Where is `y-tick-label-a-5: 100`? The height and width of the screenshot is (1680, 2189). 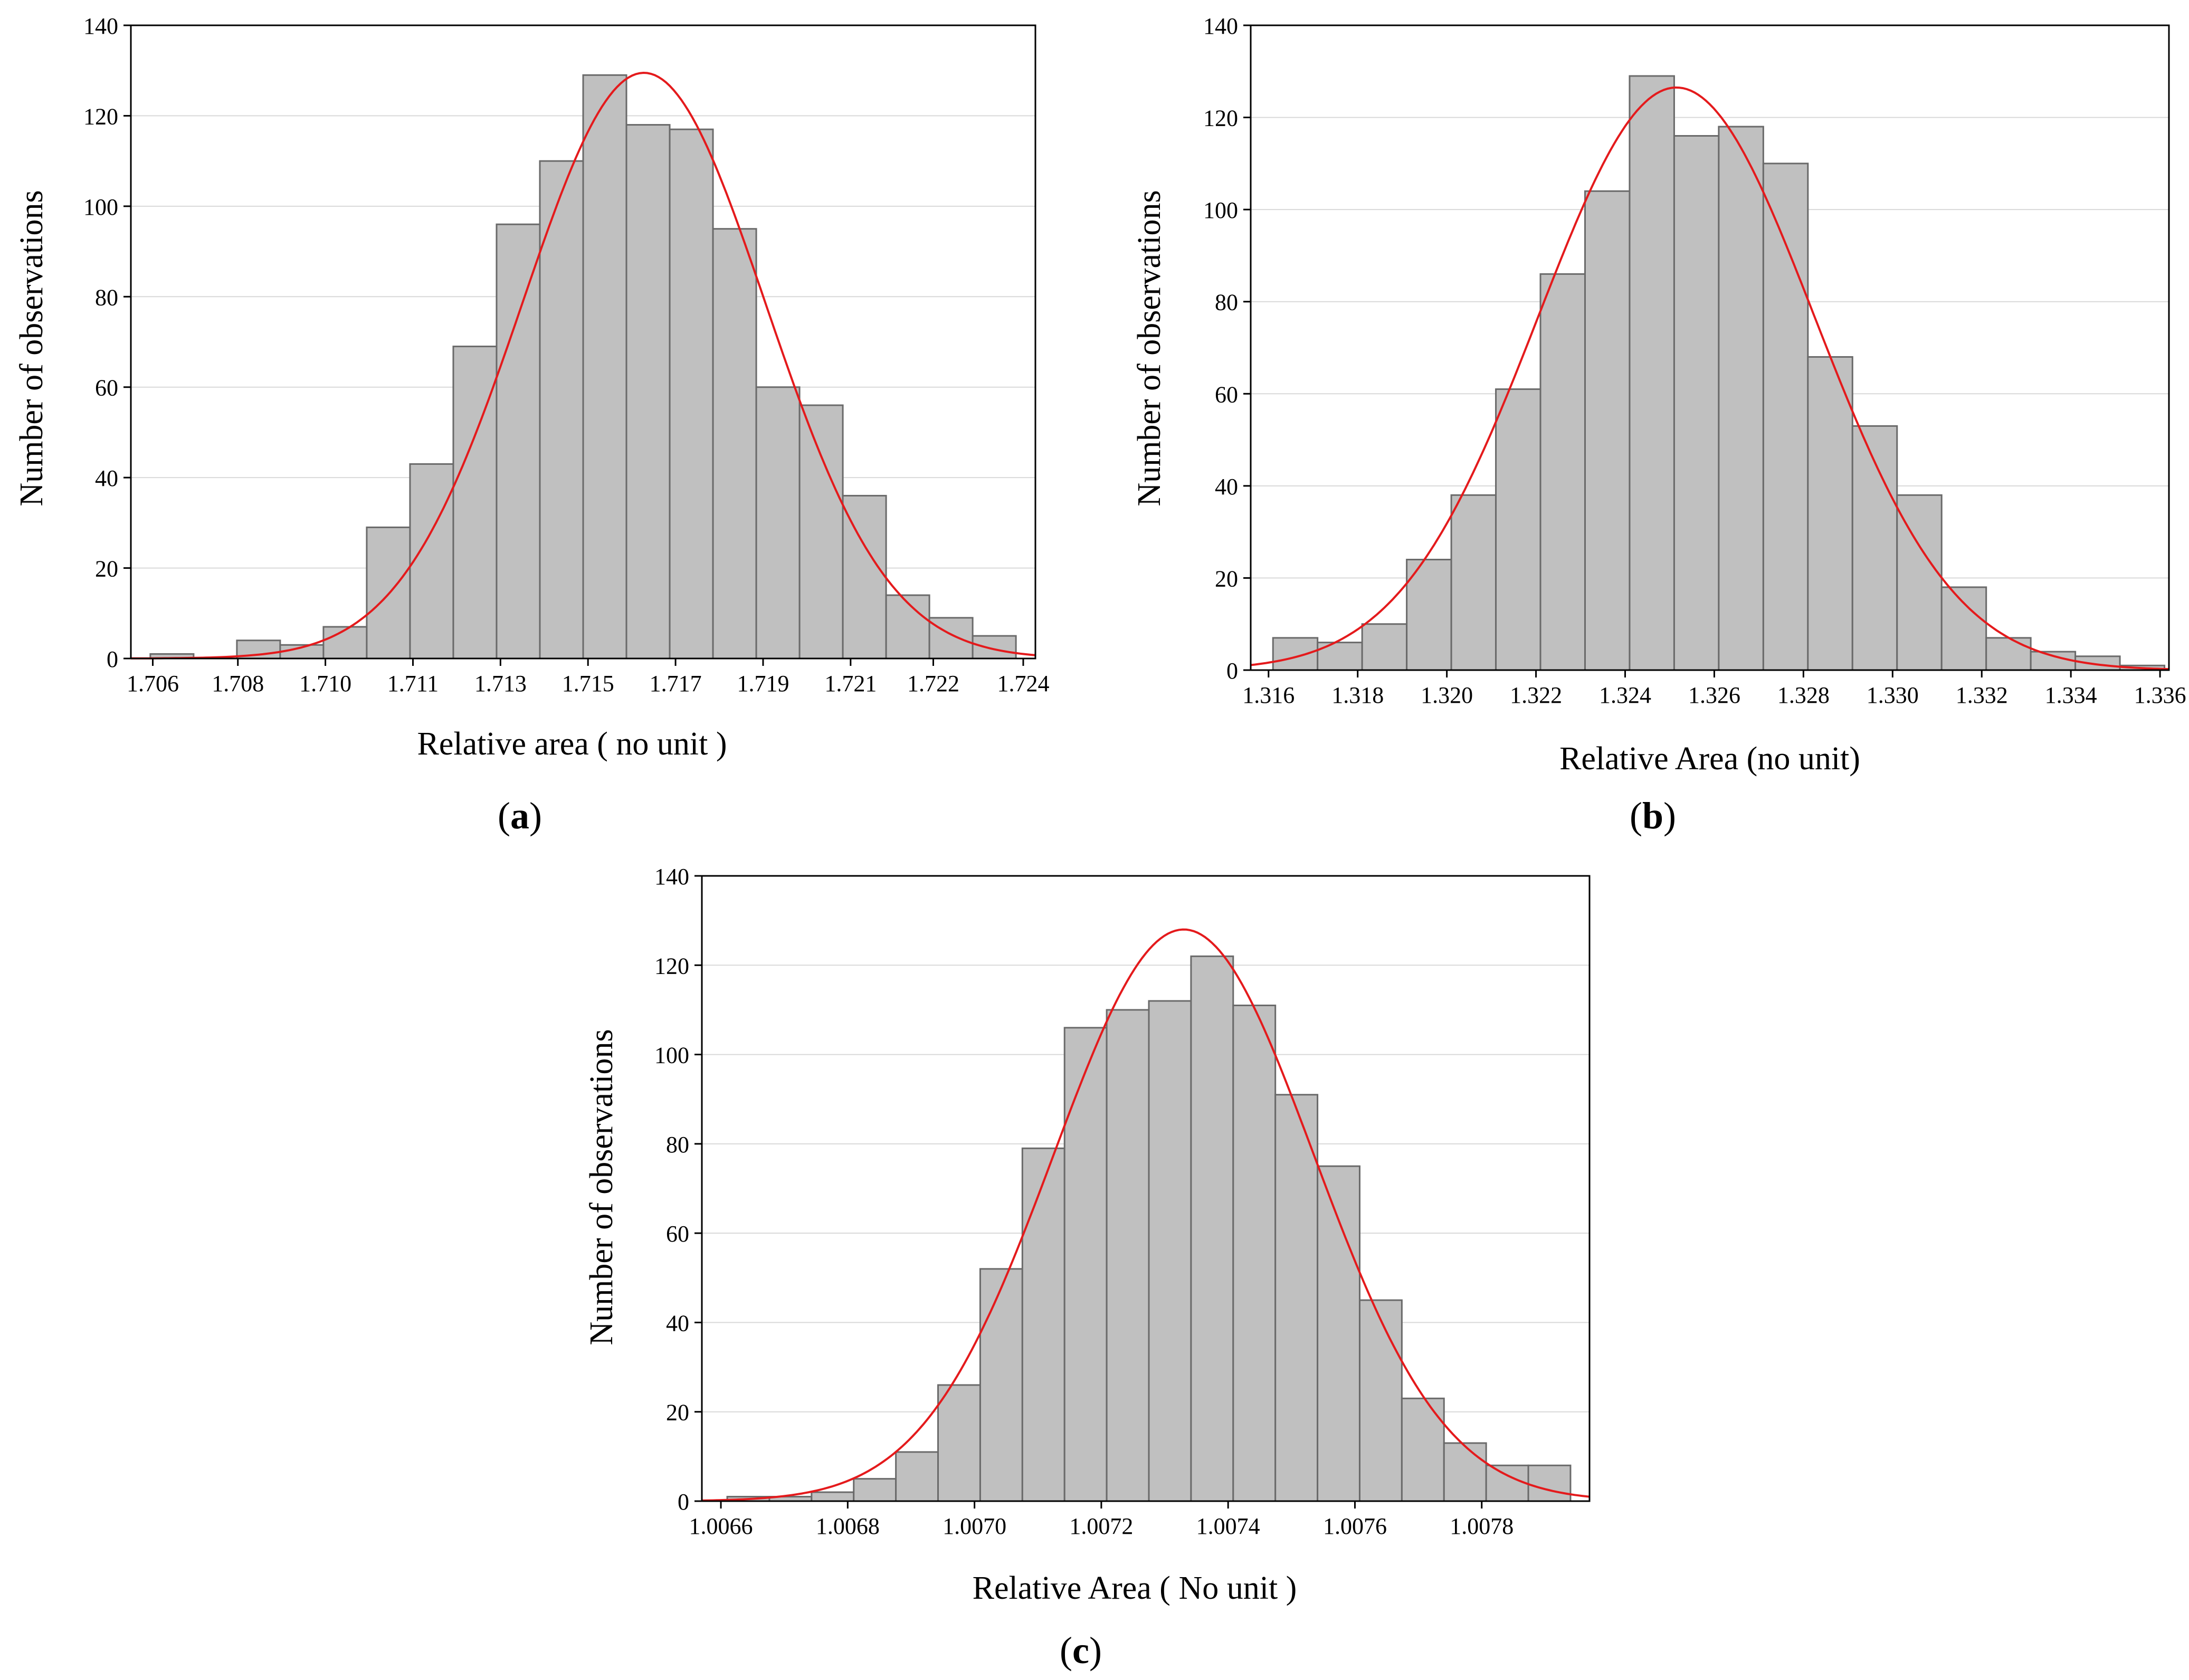 y-tick-label-a-5: 100 is located at coordinates (101, 207).